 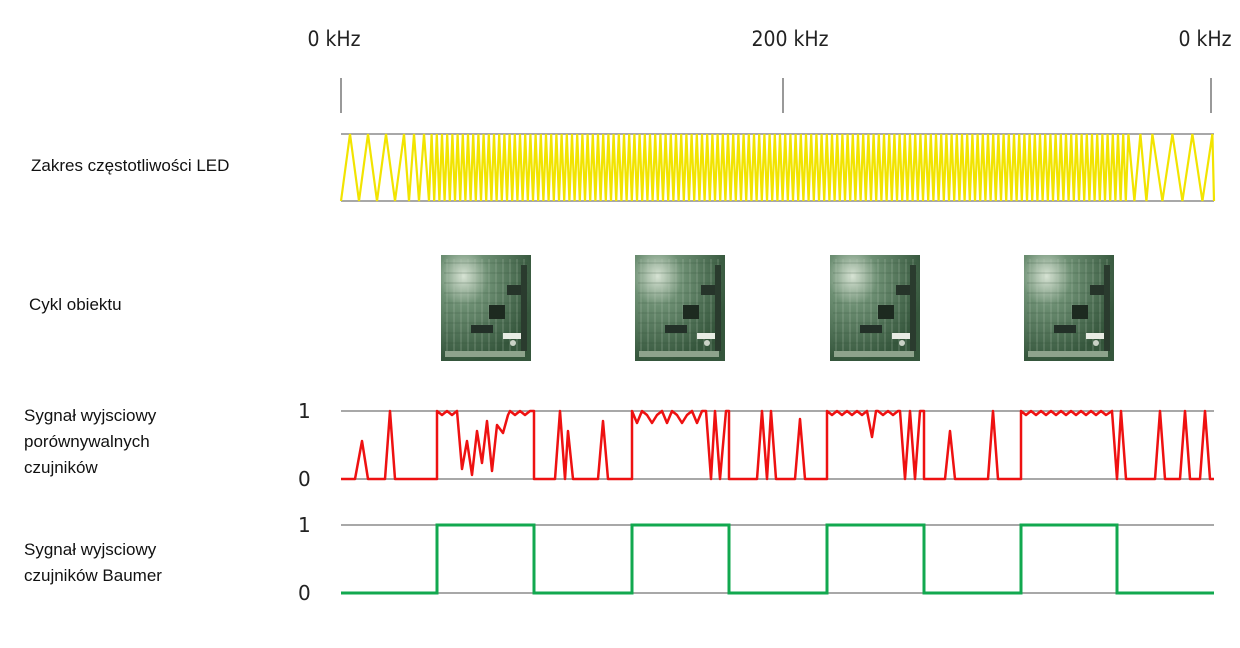 What do you see at coordinates (304, 593) in the screenshot?
I see `baumer-level-low: 0` at bounding box center [304, 593].